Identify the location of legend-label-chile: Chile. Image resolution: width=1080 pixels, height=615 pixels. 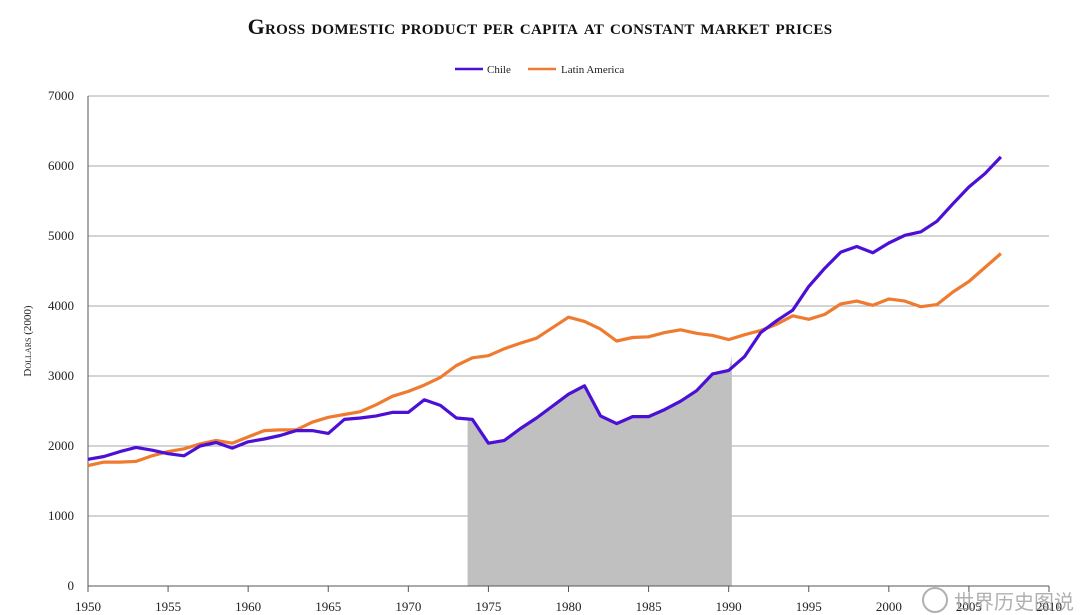
(499, 70).